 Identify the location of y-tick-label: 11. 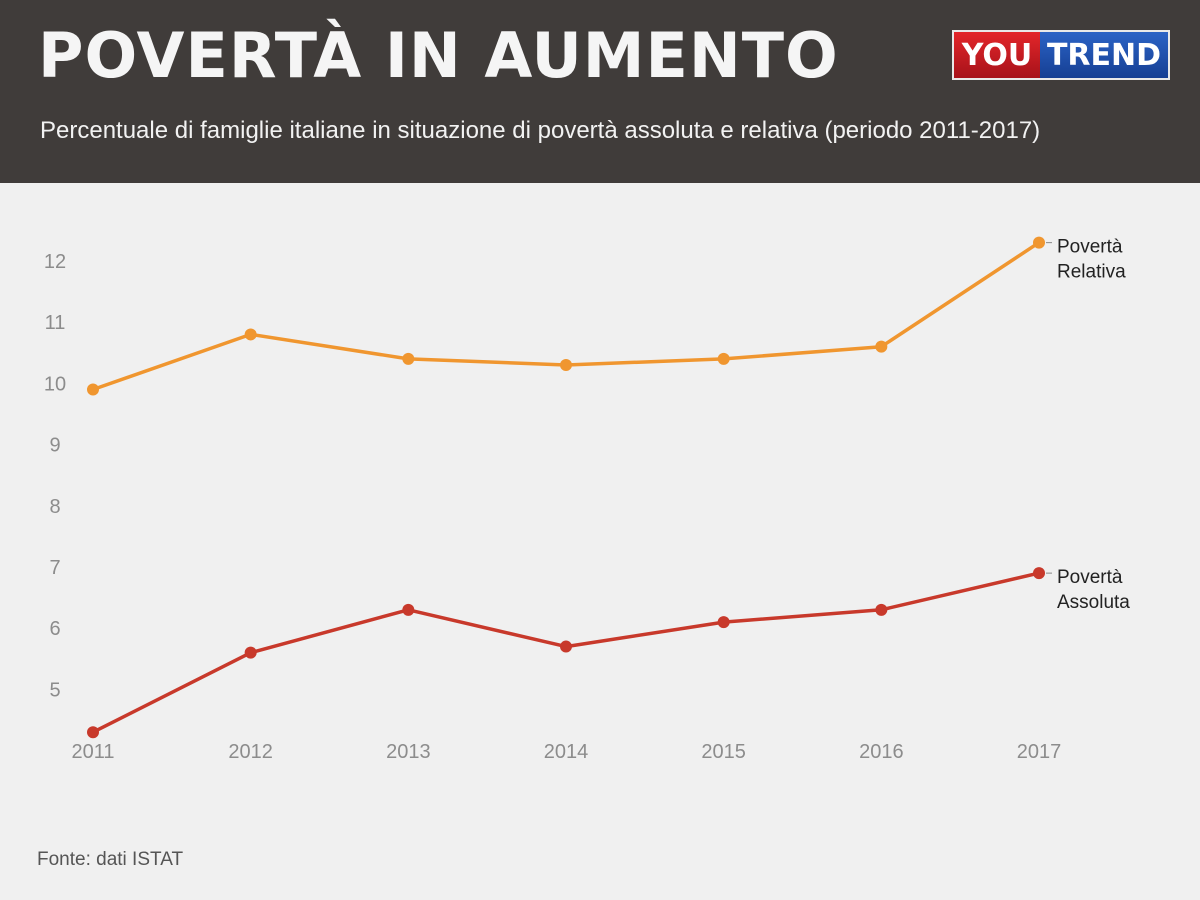
(55, 323).